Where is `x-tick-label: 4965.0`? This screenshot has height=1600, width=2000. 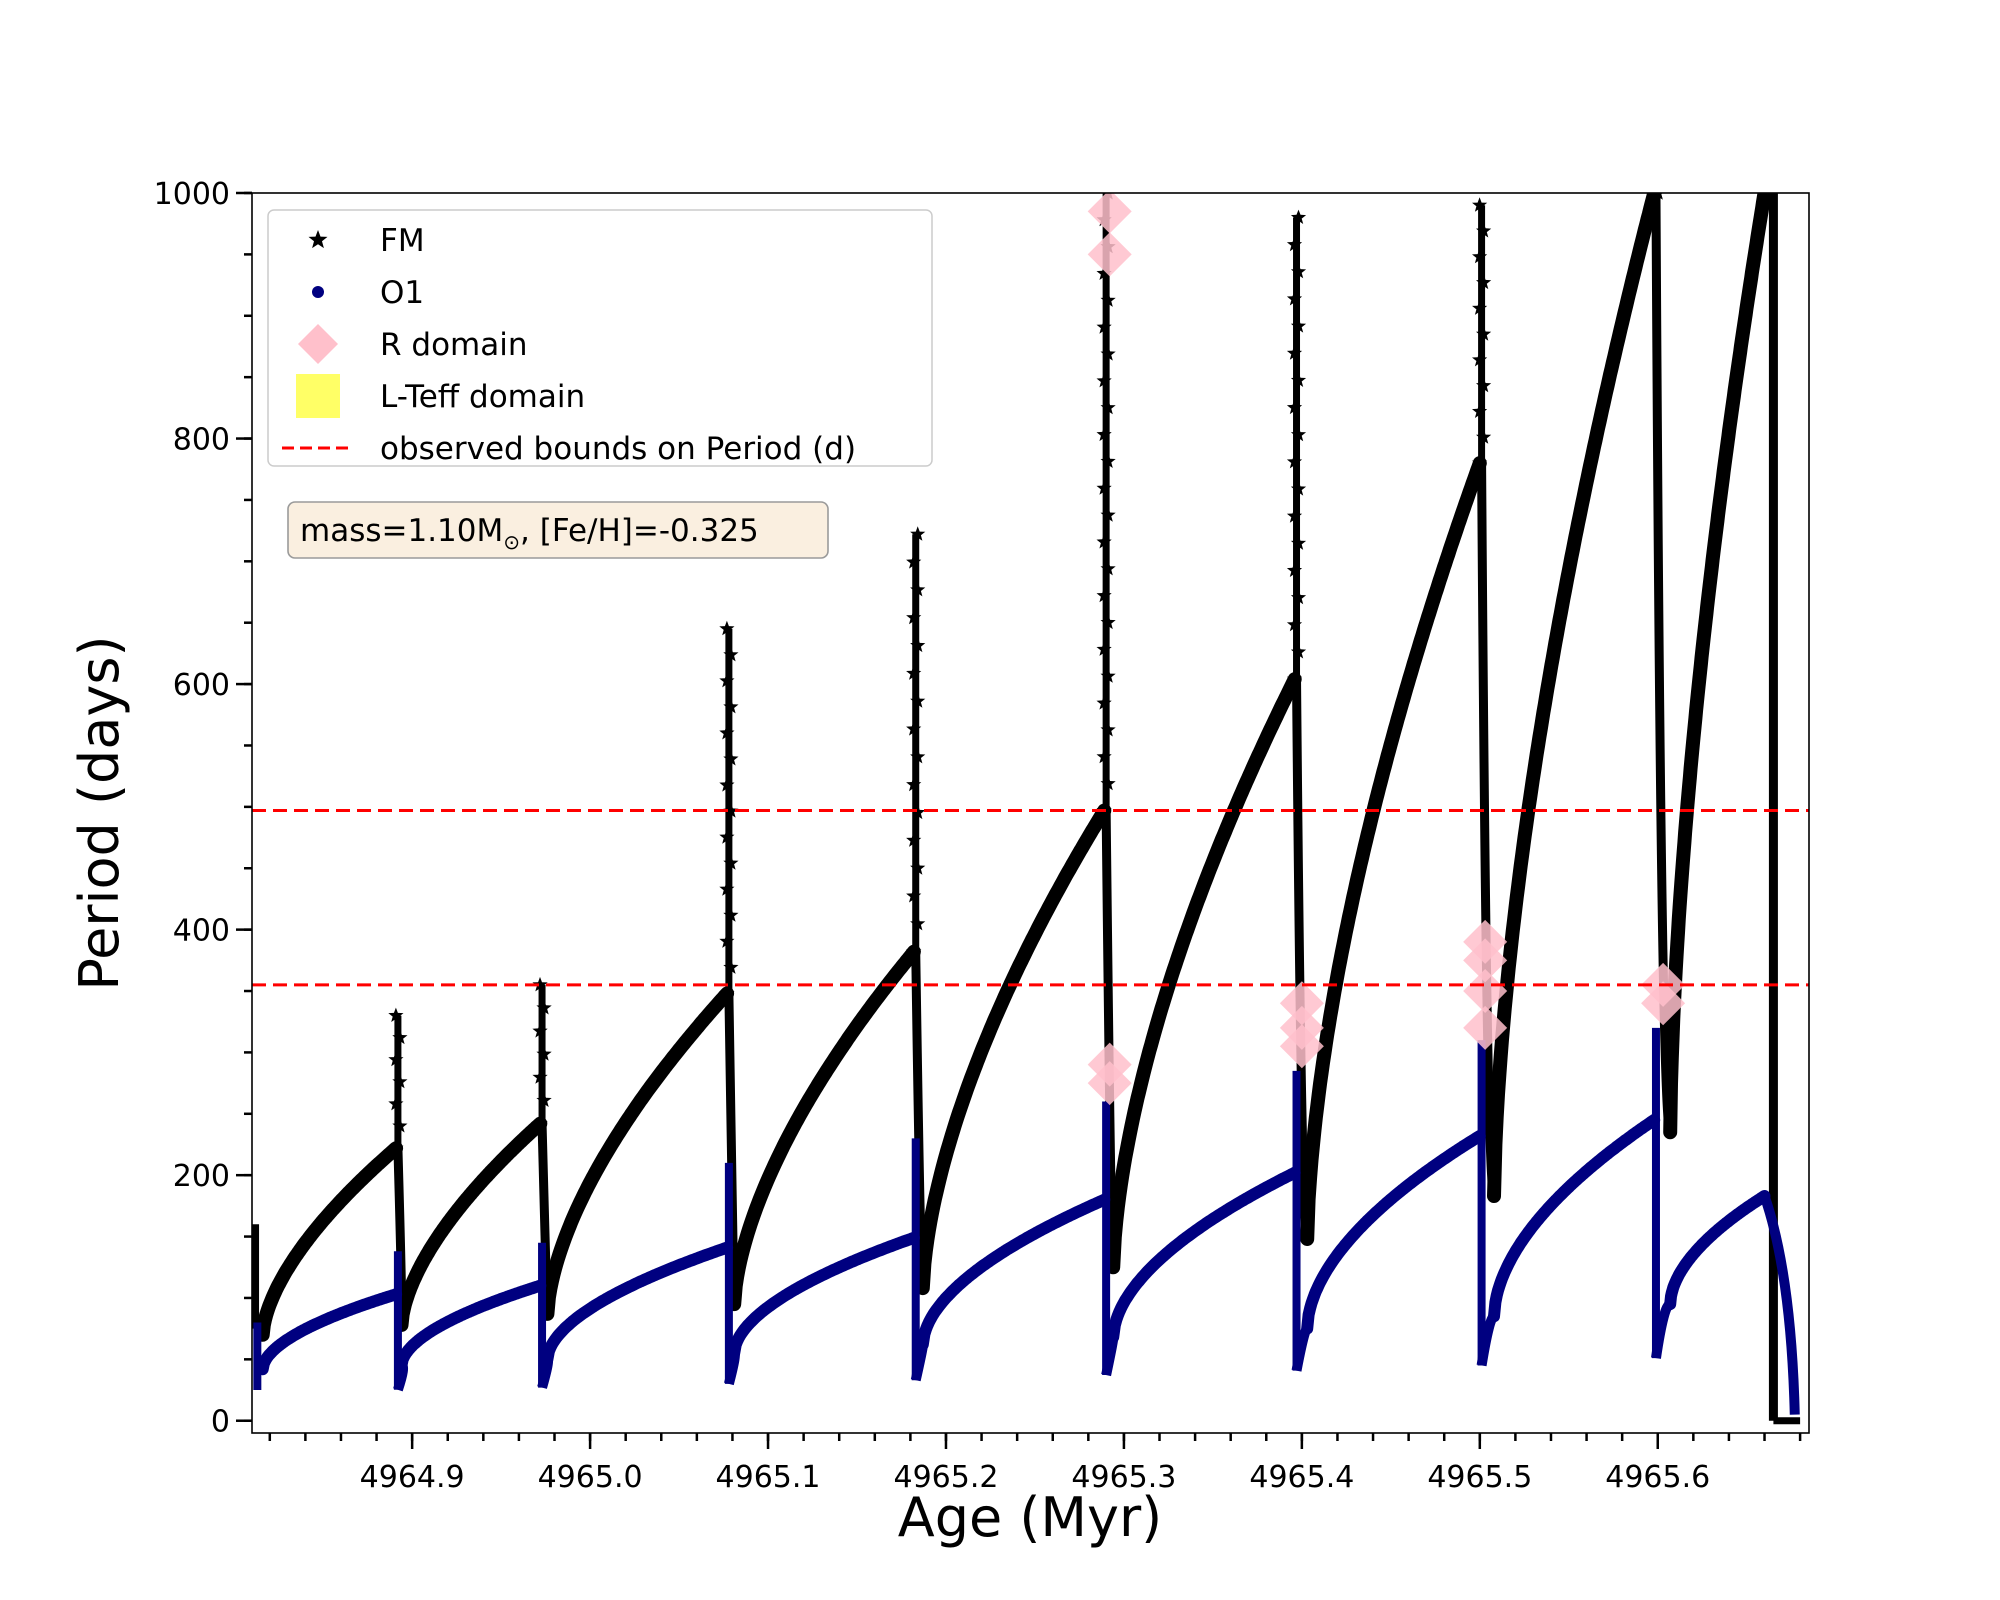
x-tick-label: 4965.0 is located at coordinates (590, 1477).